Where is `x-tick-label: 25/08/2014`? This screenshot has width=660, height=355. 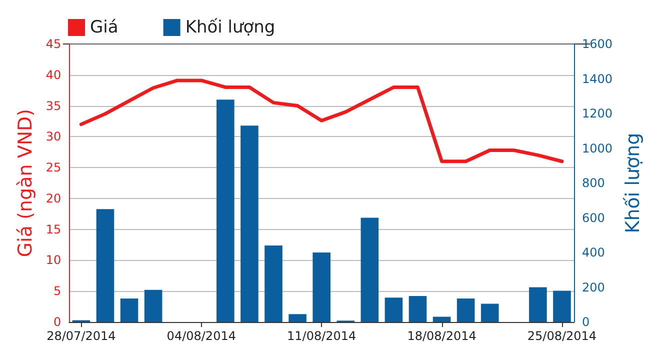 x-tick-label: 25/08/2014 is located at coordinates (562, 336).